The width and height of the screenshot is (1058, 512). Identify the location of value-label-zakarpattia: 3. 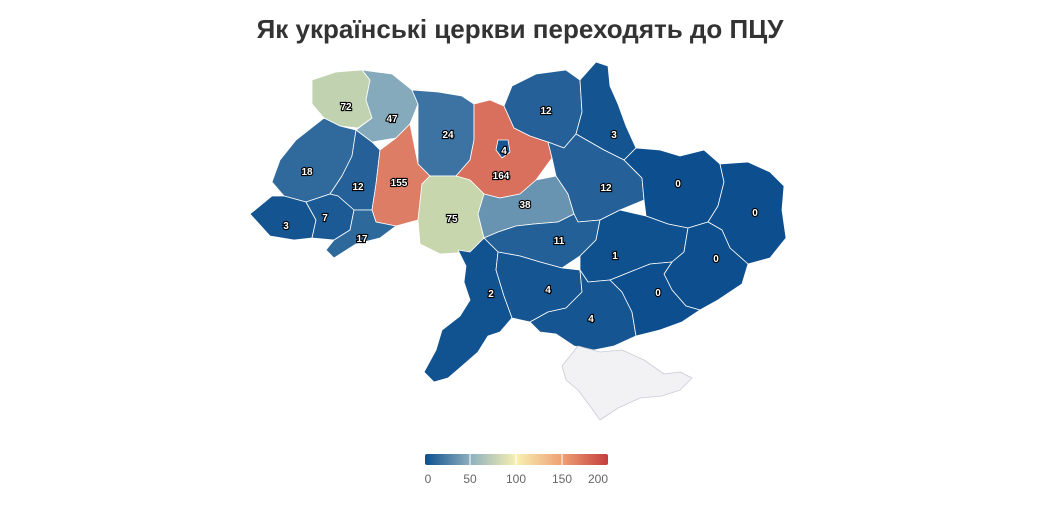
(286, 226).